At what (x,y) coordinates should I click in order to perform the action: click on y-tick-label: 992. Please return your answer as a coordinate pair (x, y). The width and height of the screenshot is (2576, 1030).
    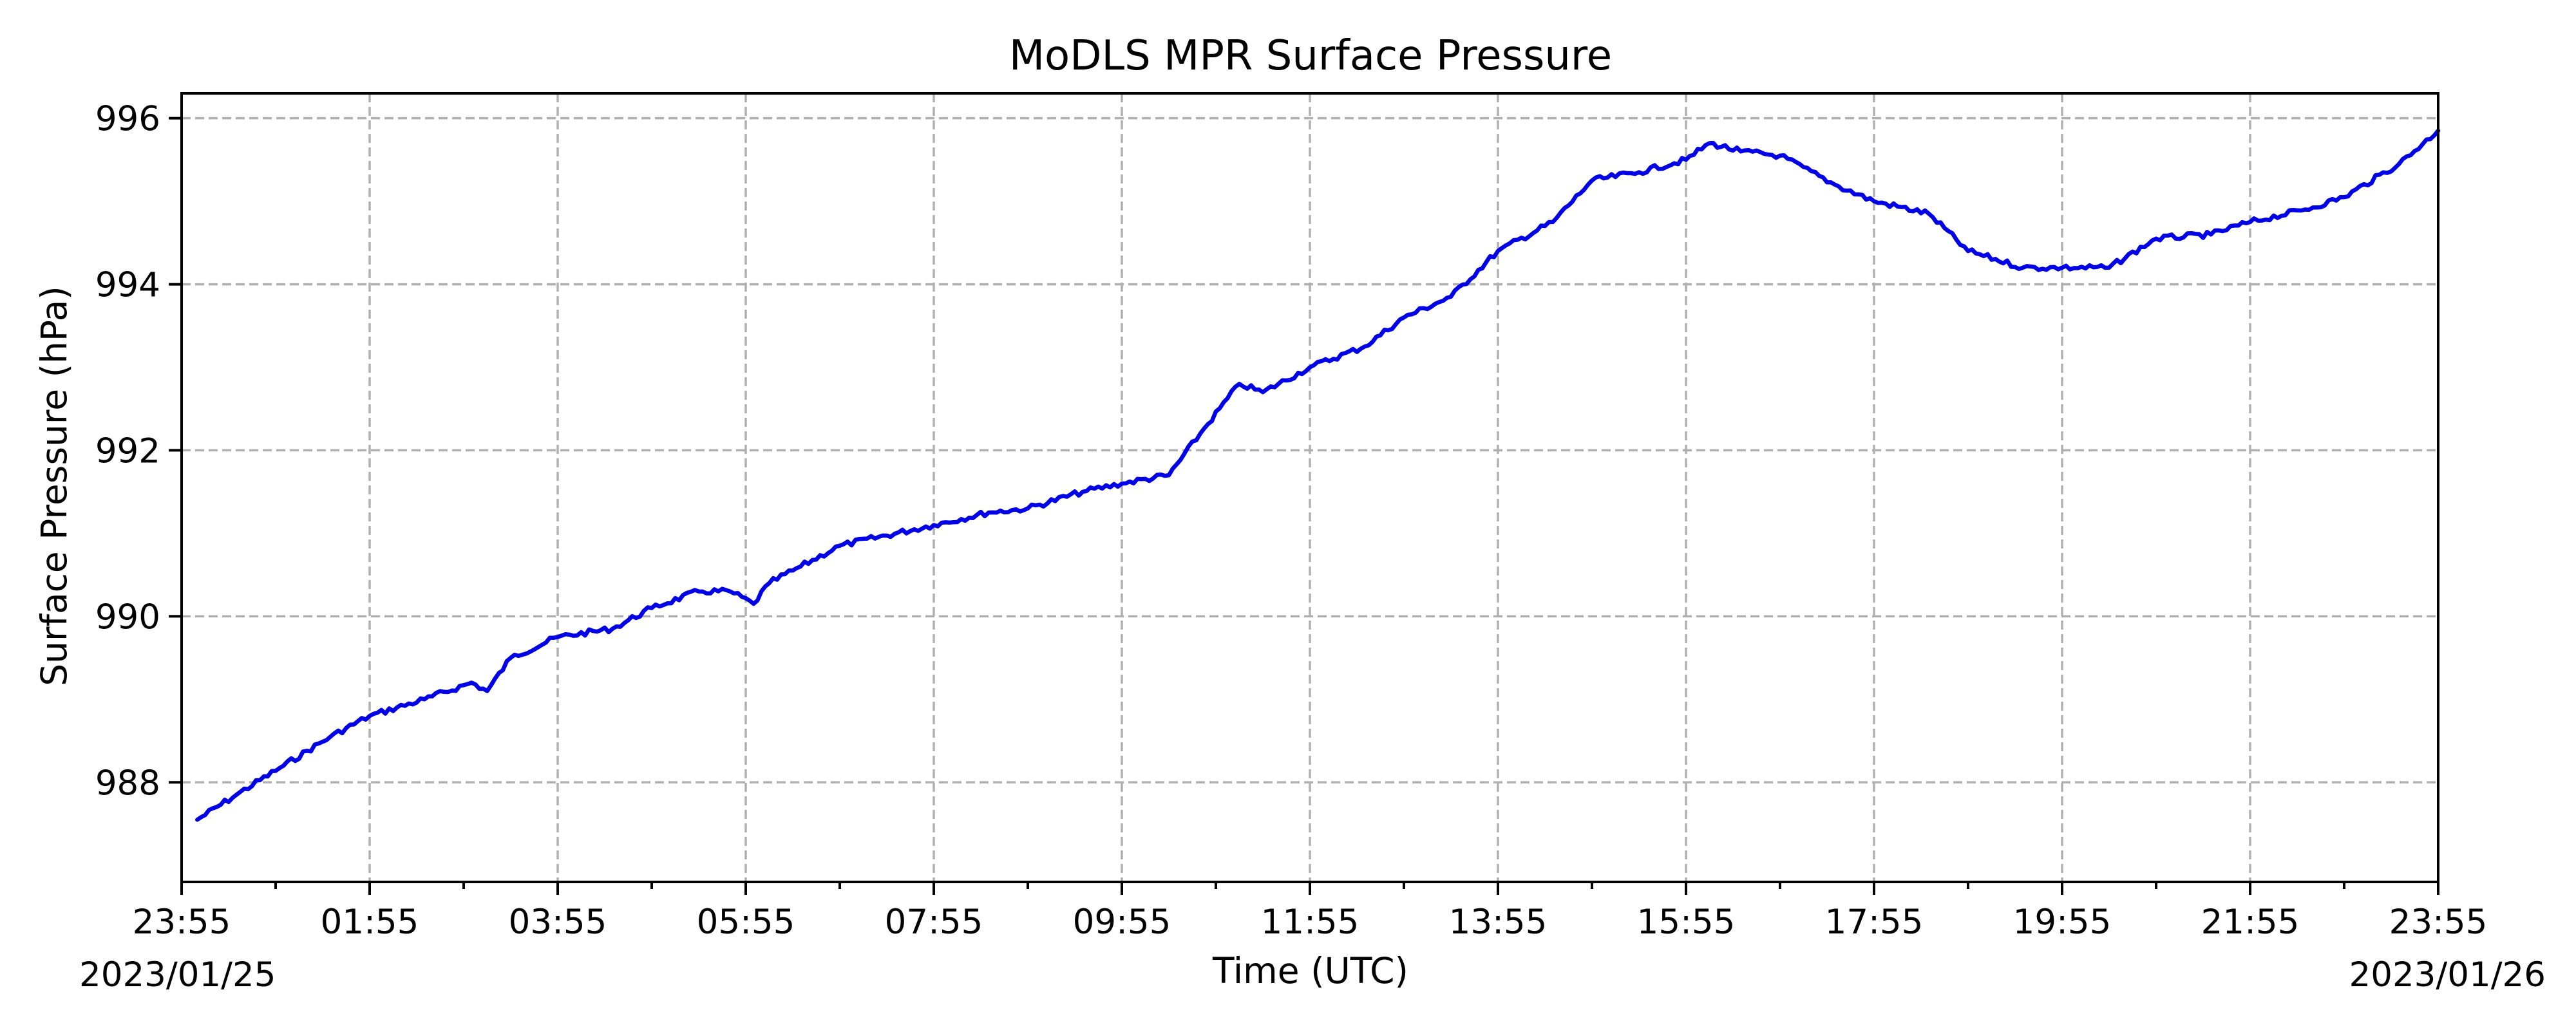
    Looking at the image, I should click on (128, 451).